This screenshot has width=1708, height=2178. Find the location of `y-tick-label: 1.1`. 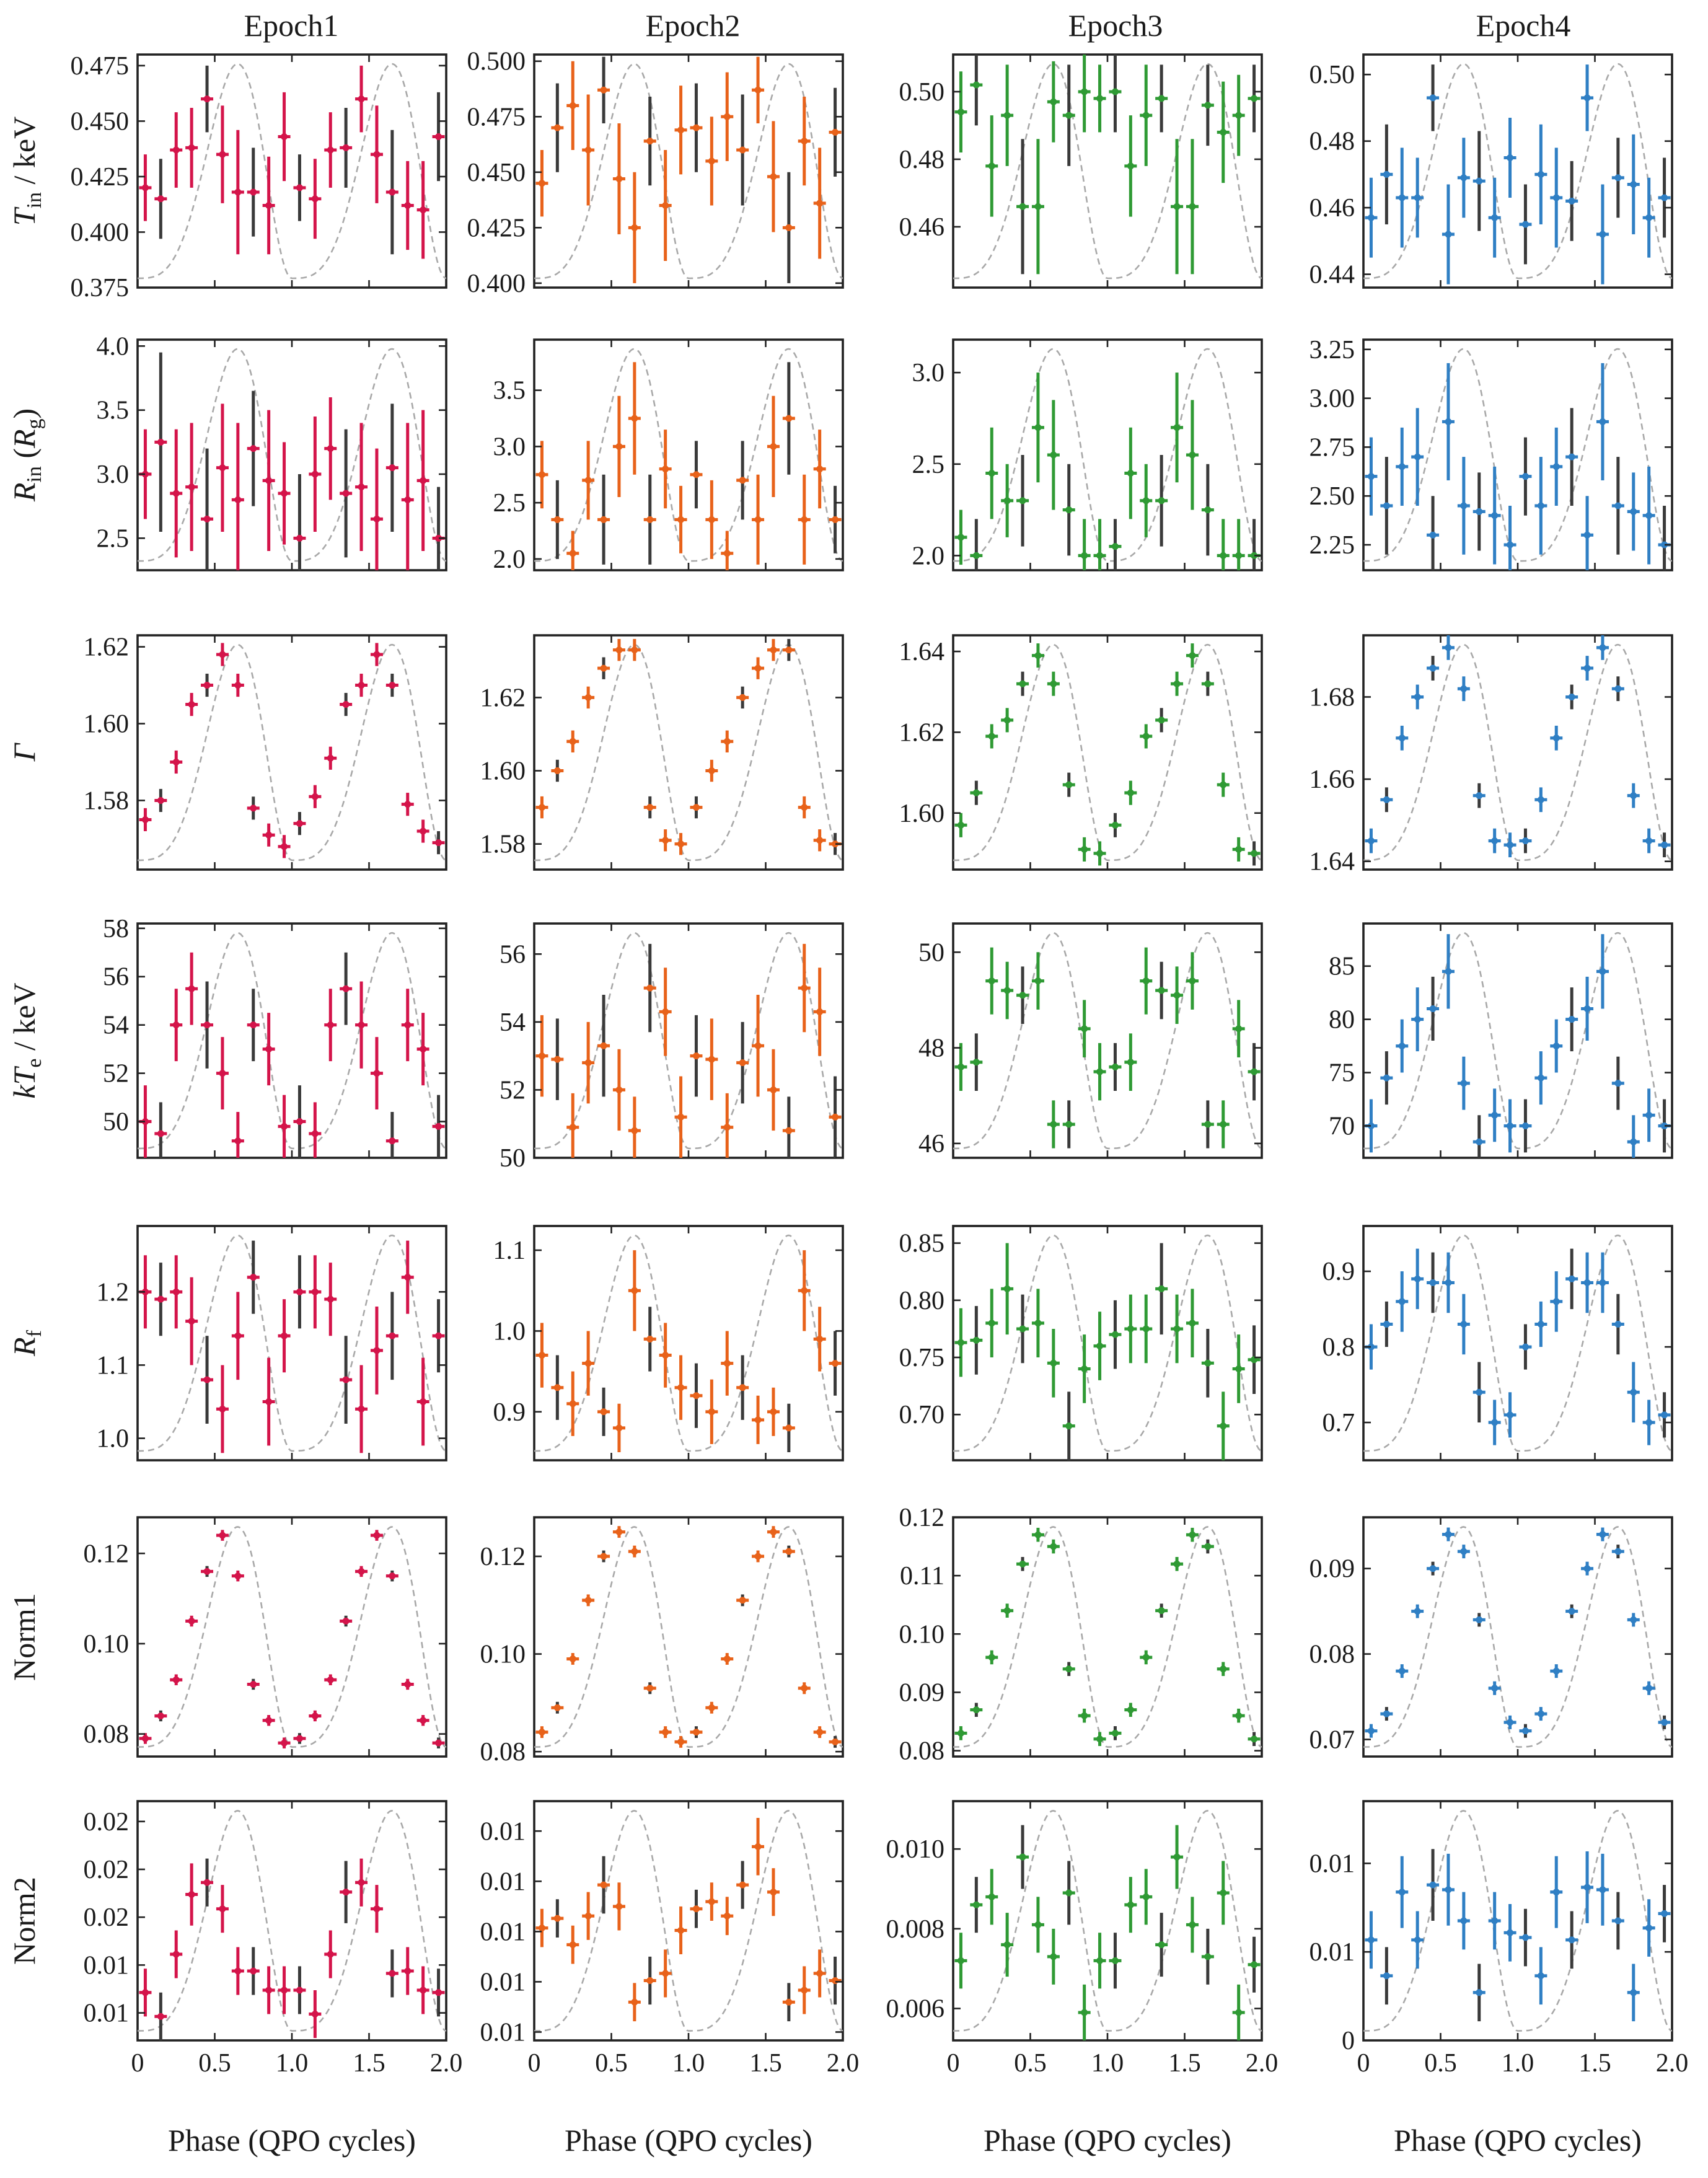

y-tick-label: 1.1 is located at coordinates (113, 1365).